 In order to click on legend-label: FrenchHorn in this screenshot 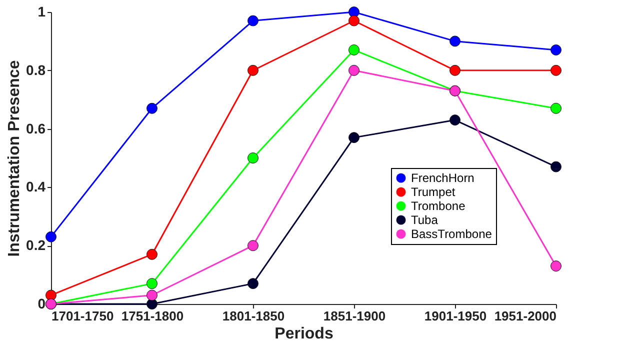, I will do `click(442, 178)`.